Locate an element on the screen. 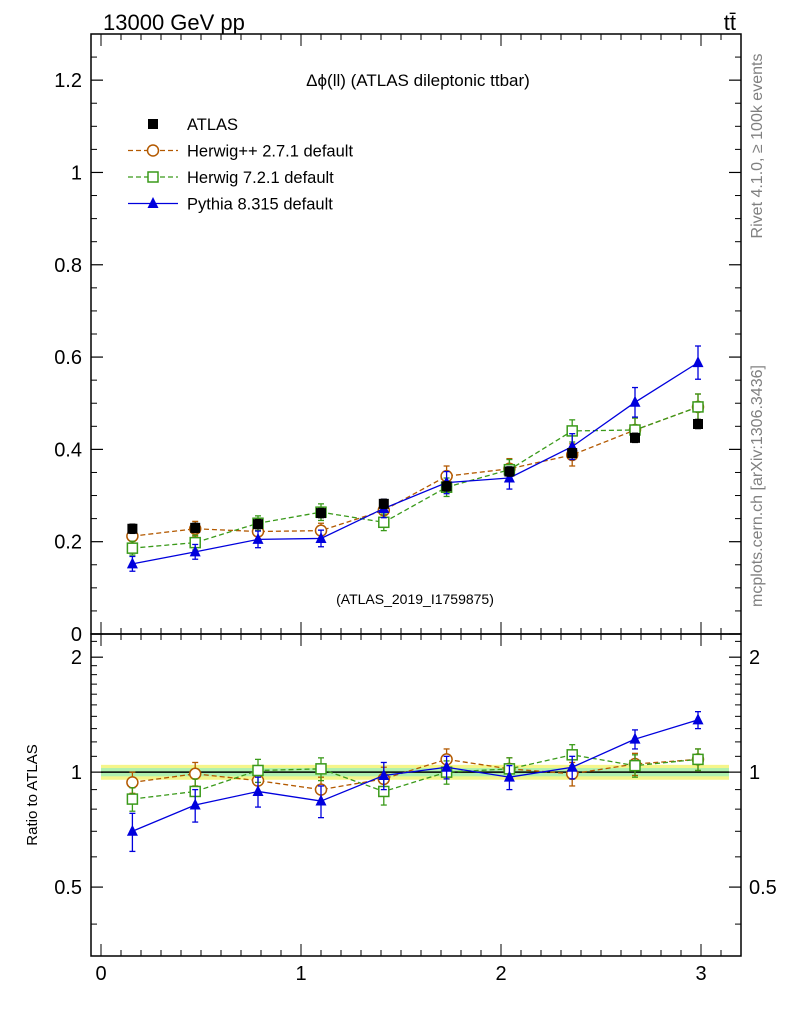  y-tick-label: 0.8 is located at coordinates (68, 266).